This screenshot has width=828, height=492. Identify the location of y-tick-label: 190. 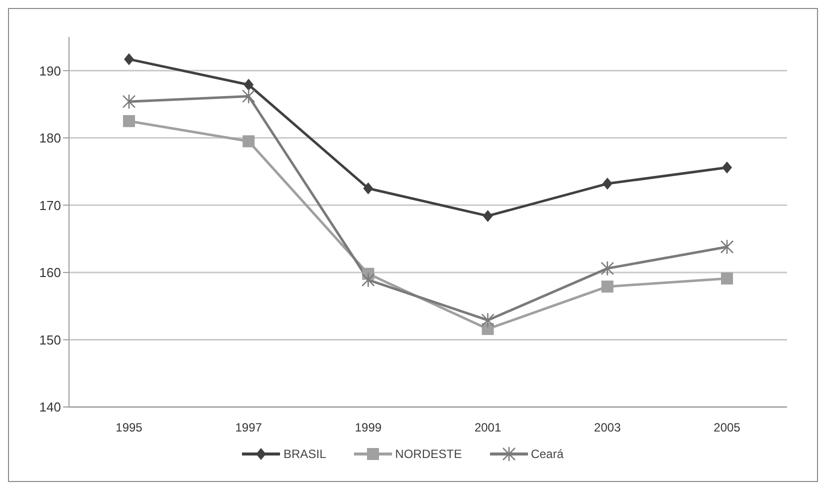
(50, 70).